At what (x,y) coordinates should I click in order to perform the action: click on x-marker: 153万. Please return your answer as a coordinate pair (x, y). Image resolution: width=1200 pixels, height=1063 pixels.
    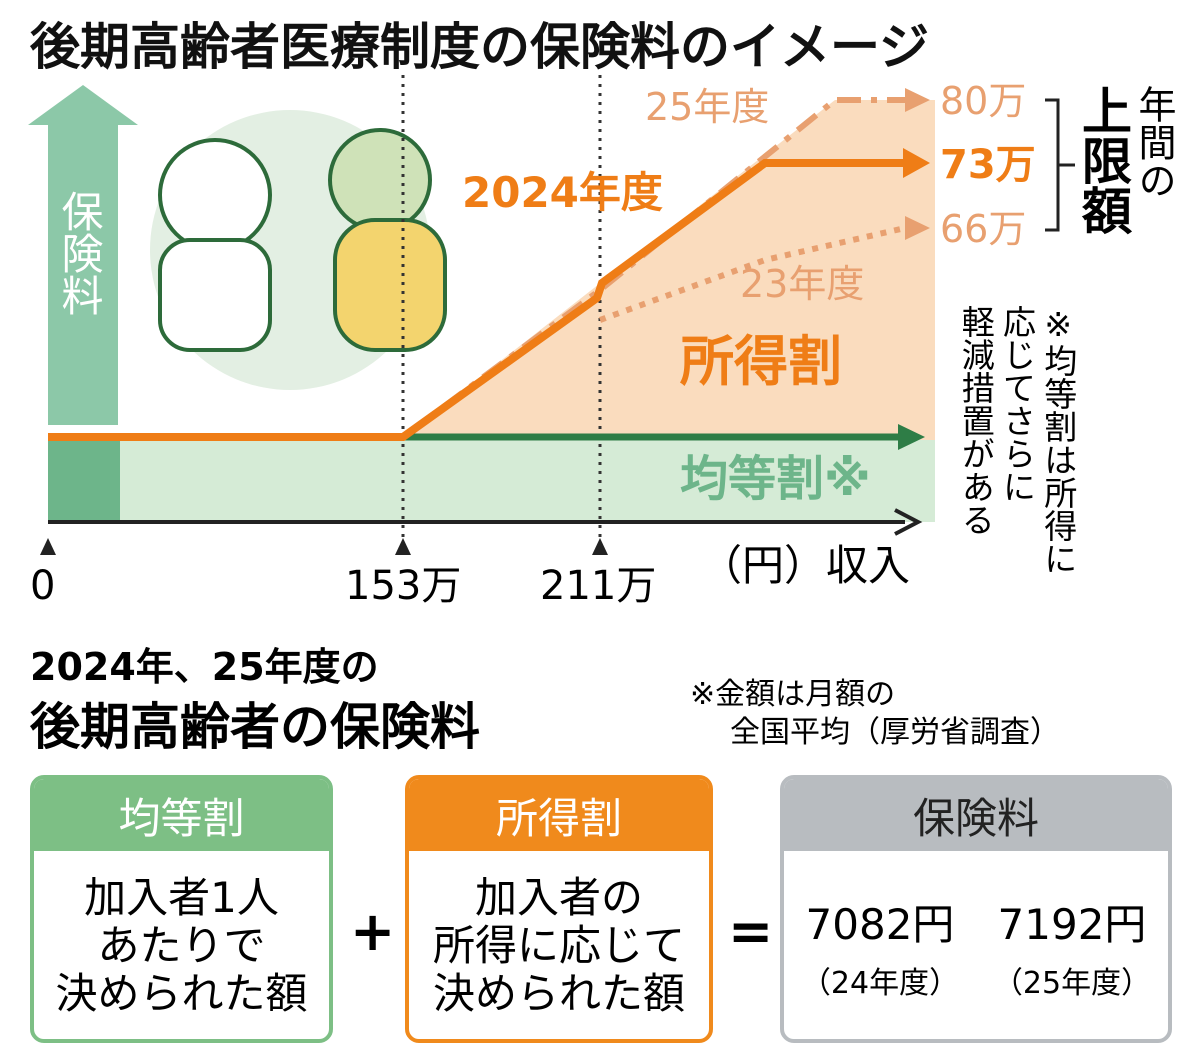
    Looking at the image, I should click on (403, 586).